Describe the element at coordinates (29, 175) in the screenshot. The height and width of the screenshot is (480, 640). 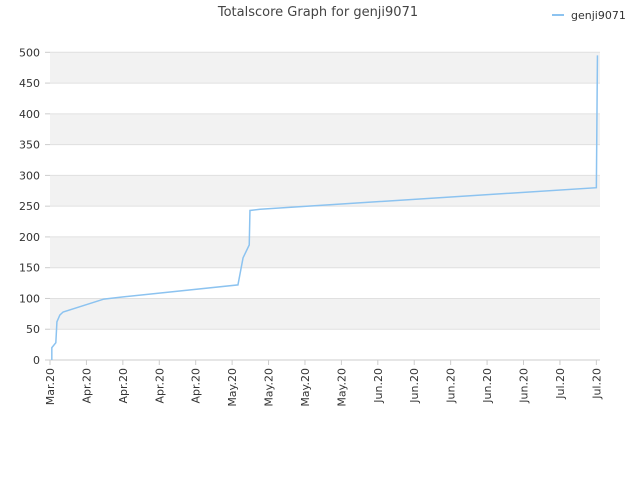
I see `y-tick-label: 300` at that location.